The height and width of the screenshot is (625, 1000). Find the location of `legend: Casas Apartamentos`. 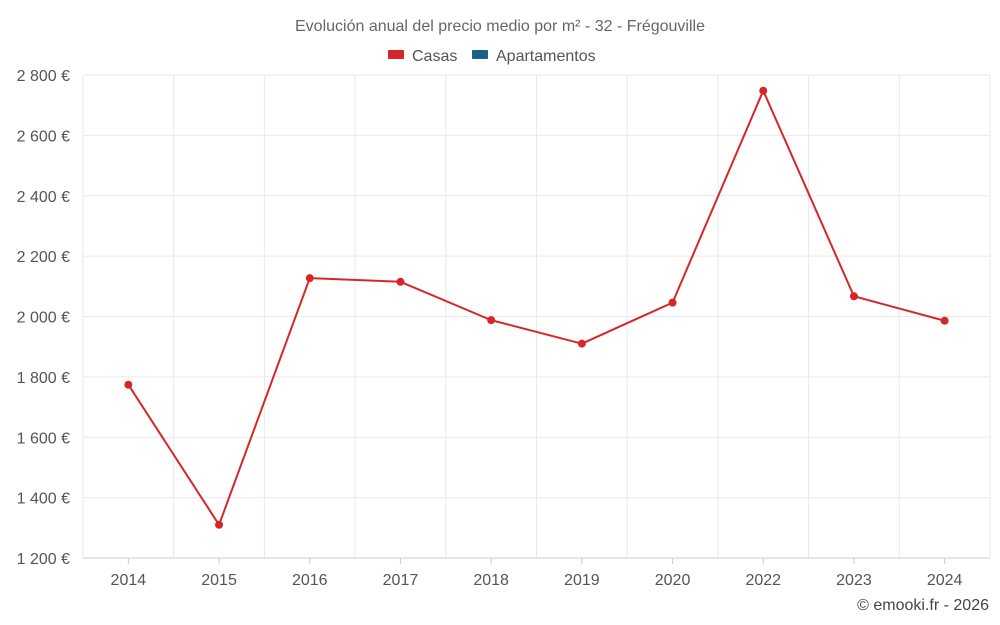

legend: Casas Apartamentos is located at coordinates (492, 56).